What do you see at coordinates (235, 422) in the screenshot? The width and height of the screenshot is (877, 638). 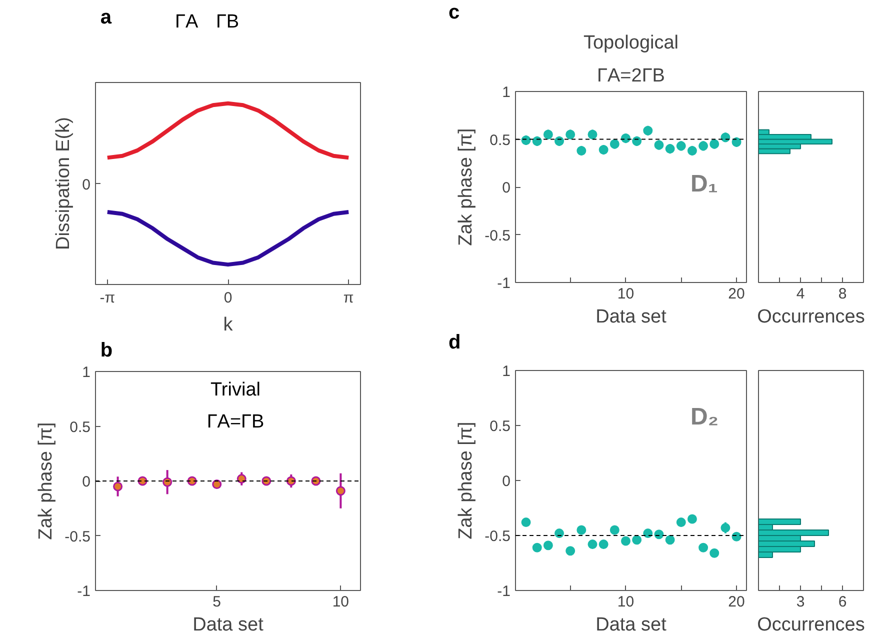 I see `text: ΓA=ΓB` at bounding box center [235, 422].